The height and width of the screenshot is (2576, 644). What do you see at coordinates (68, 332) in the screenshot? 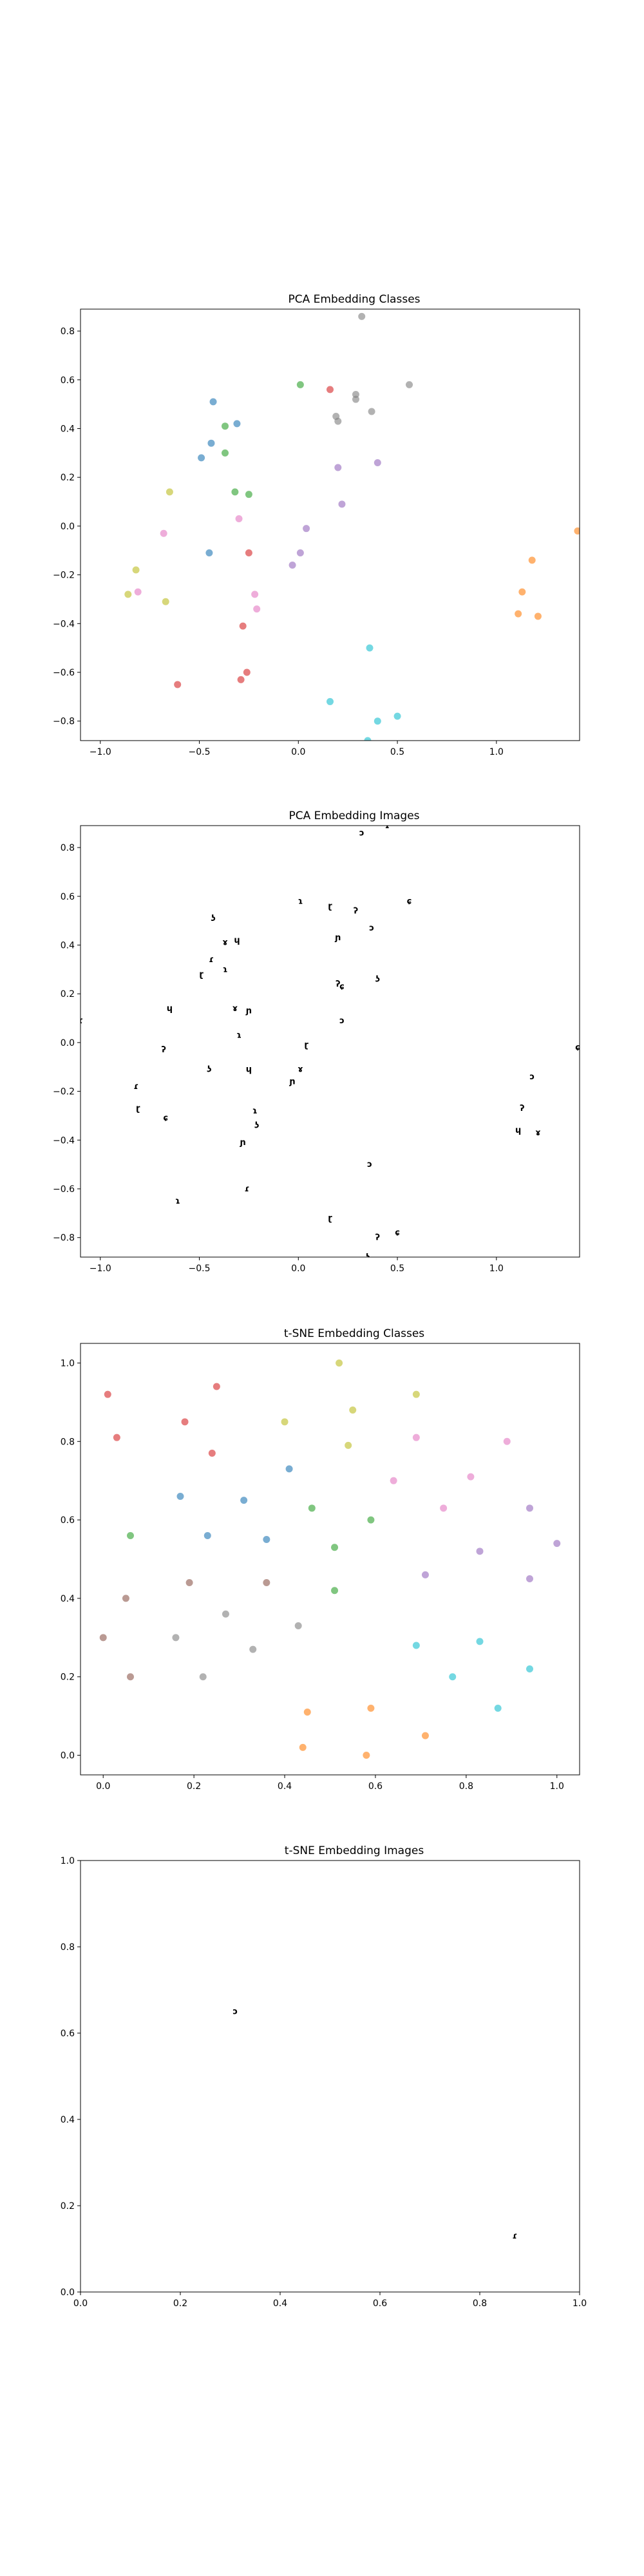
I see `y-tick-label: 0.8` at bounding box center [68, 332].